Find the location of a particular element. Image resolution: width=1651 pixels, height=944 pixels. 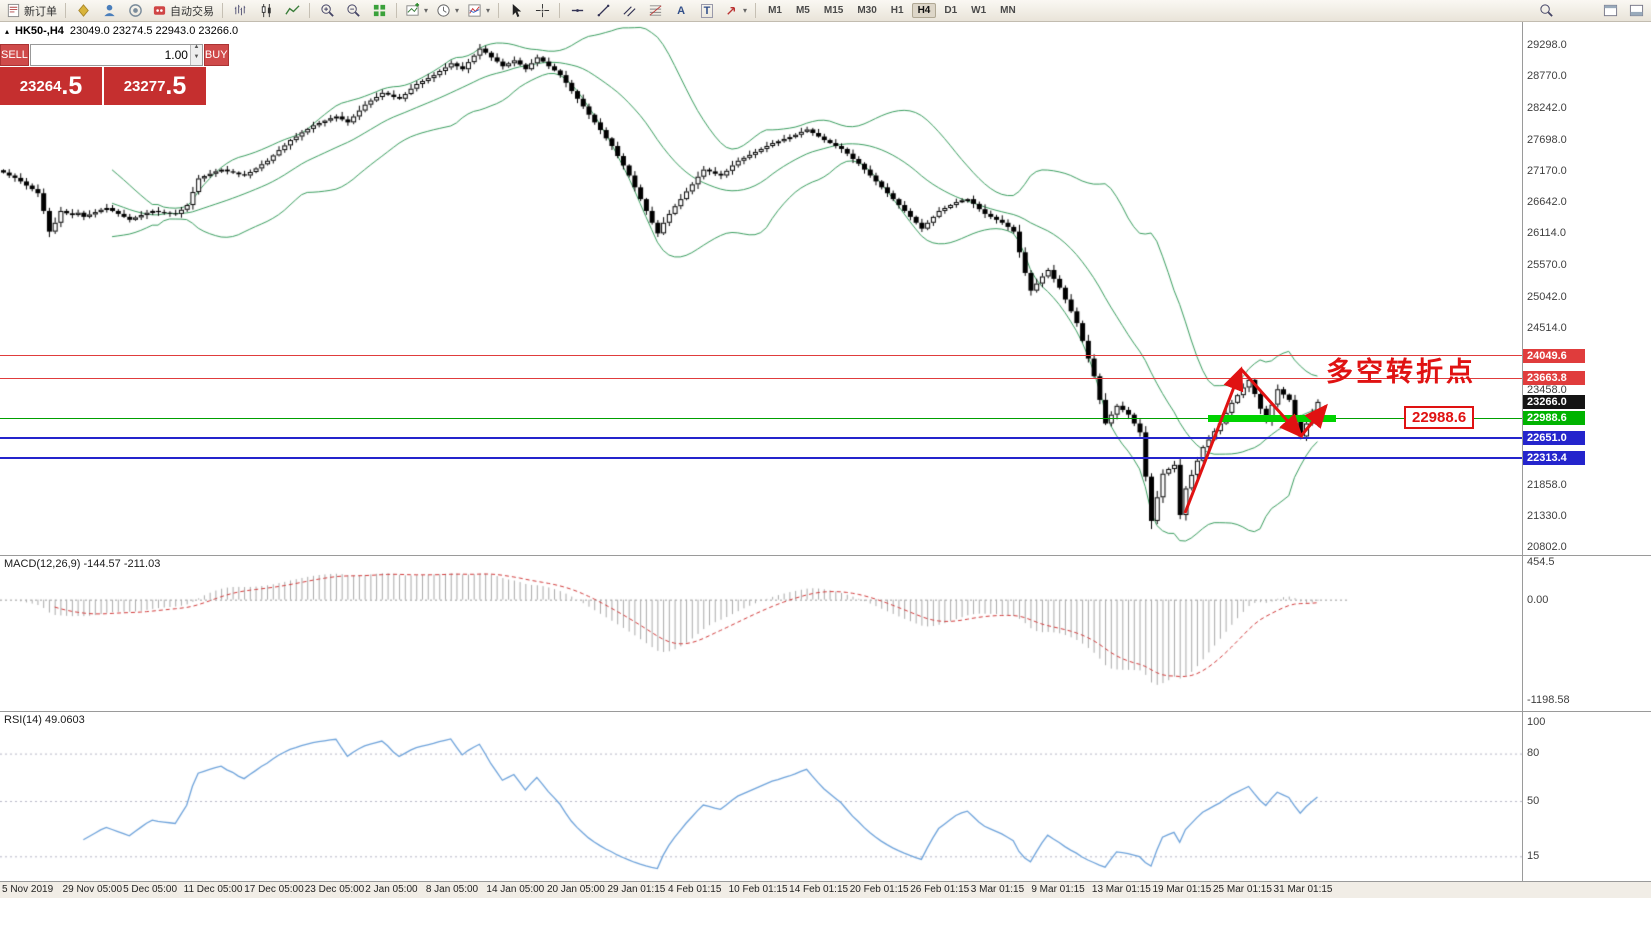

time-axis-label: 14 Jan 05:00 is located at coordinates (515, 889).